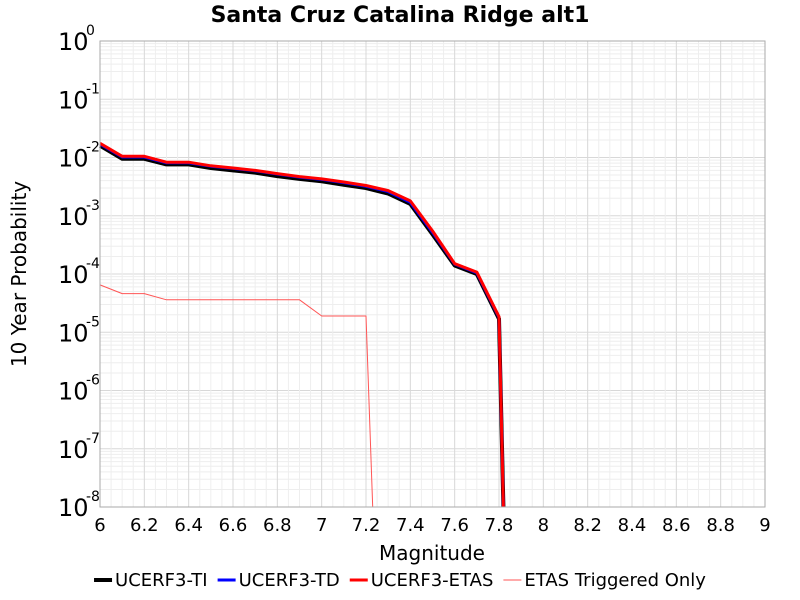 The height and width of the screenshot is (600, 800). I want to click on x-tick-label: 8.8, so click(720, 525).